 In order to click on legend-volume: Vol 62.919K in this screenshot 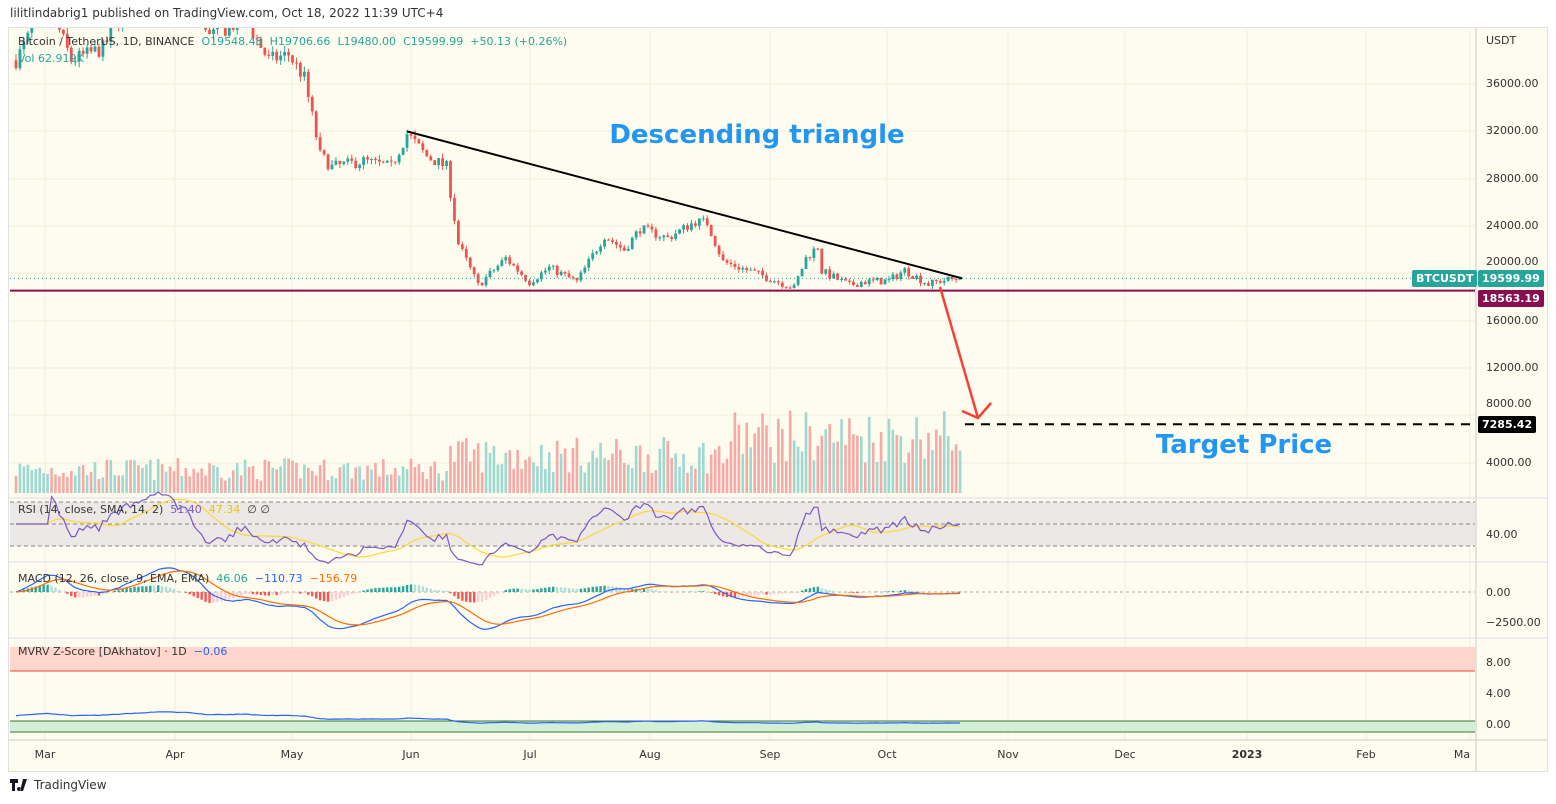, I will do `click(51, 58)`.